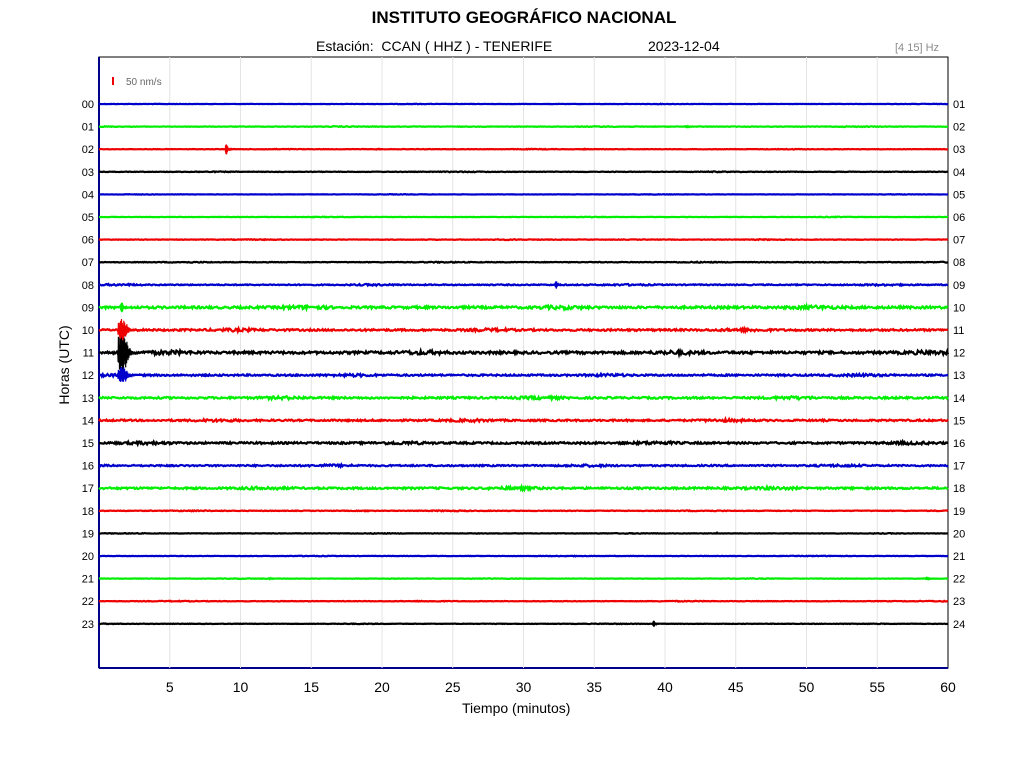  What do you see at coordinates (958, 331) in the screenshot?
I see `hour-label-right: 11` at bounding box center [958, 331].